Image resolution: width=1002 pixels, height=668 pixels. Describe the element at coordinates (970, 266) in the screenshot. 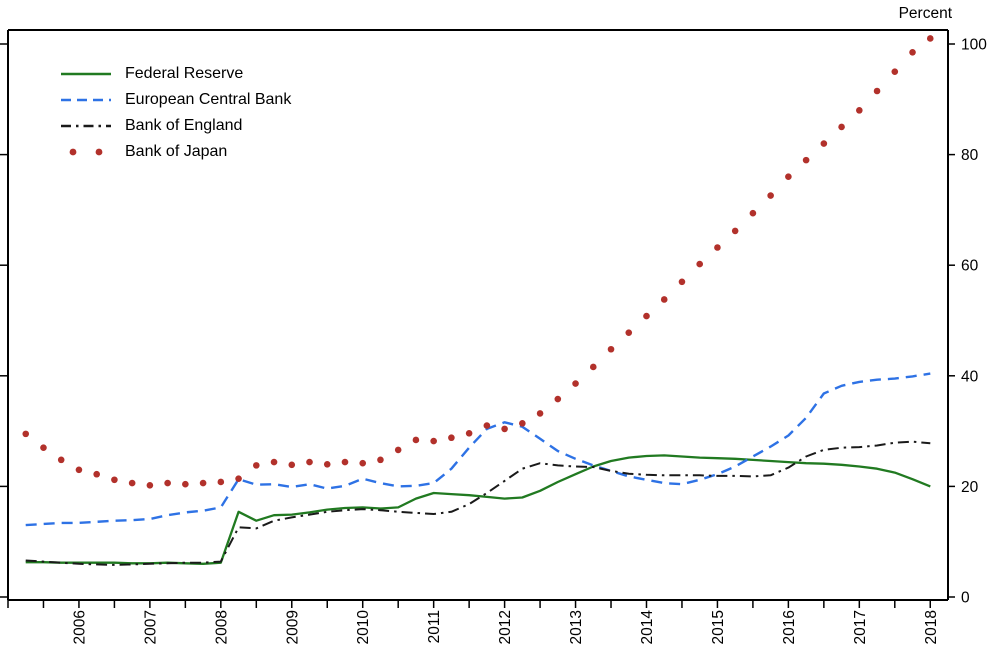

I see `svg-text: 60` at that location.